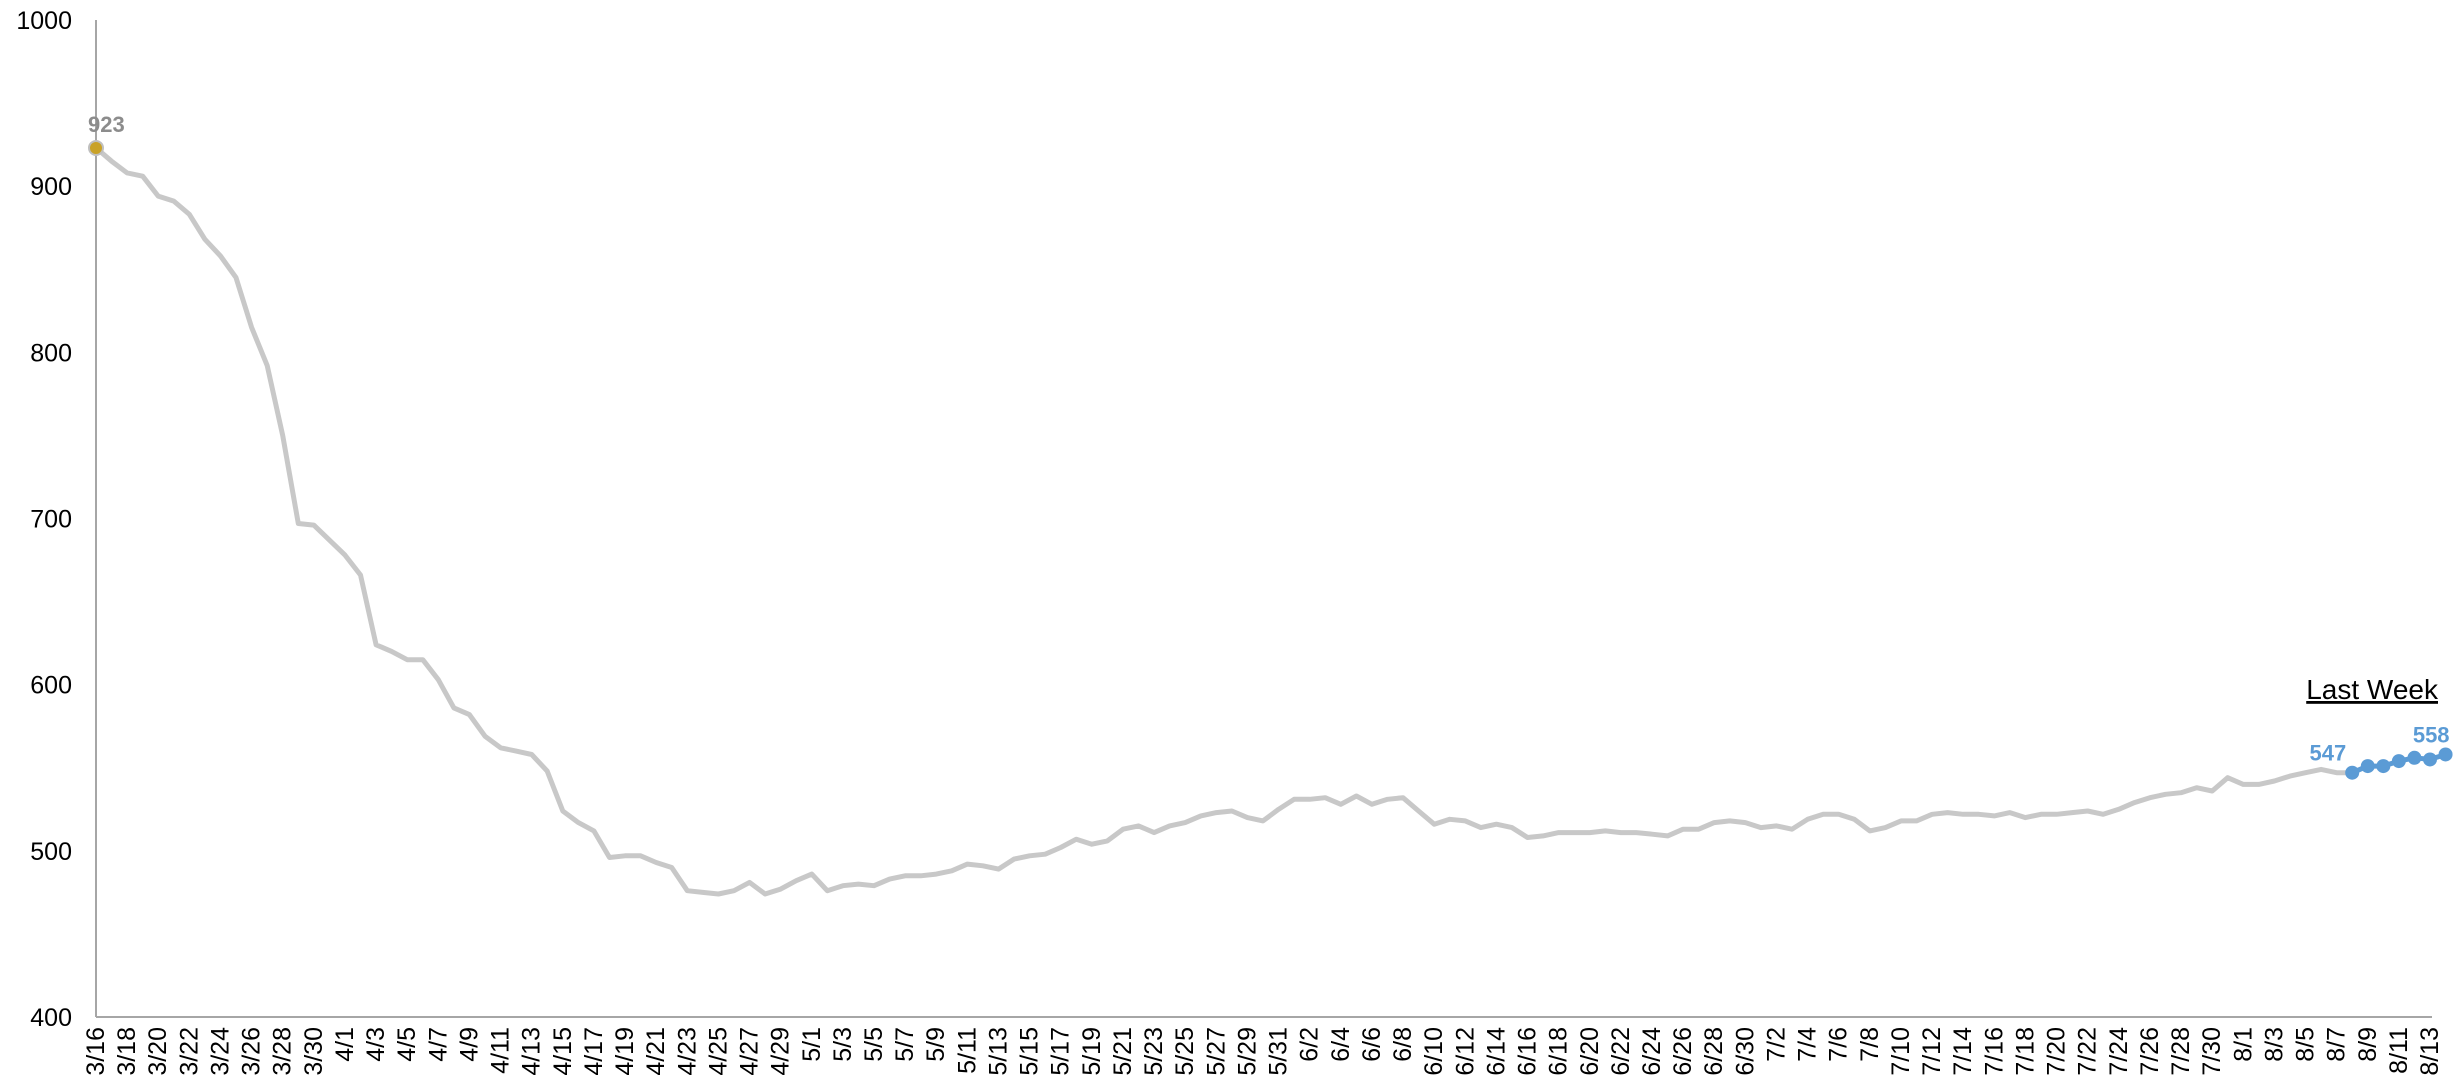 This screenshot has width=2458, height=1084. Describe the element at coordinates (967, 1050) in the screenshot. I see `x-tick-label: 5/11` at that location.